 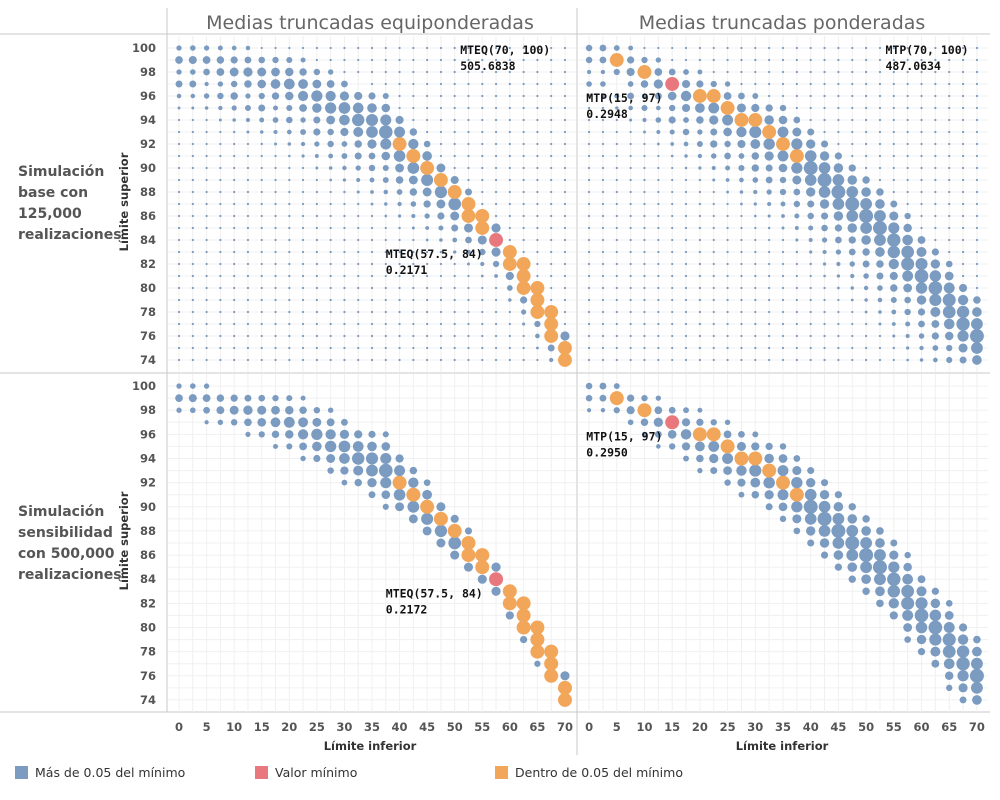 I want to click on annotation-line: MTEQ(57.5, 84), so click(x=434, y=593).